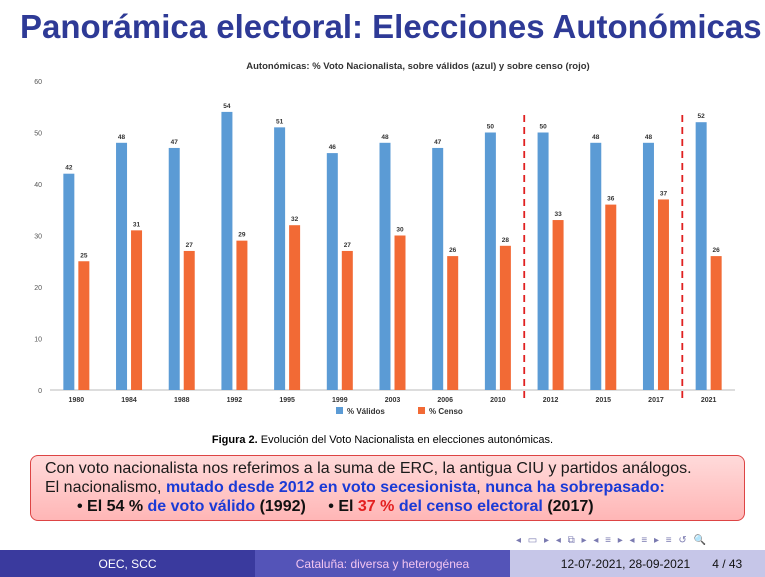 The image size is (765, 577). Describe the element at coordinates (399, 411) in the screenshot. I see `legend: % Válidos % Censo` at that location.